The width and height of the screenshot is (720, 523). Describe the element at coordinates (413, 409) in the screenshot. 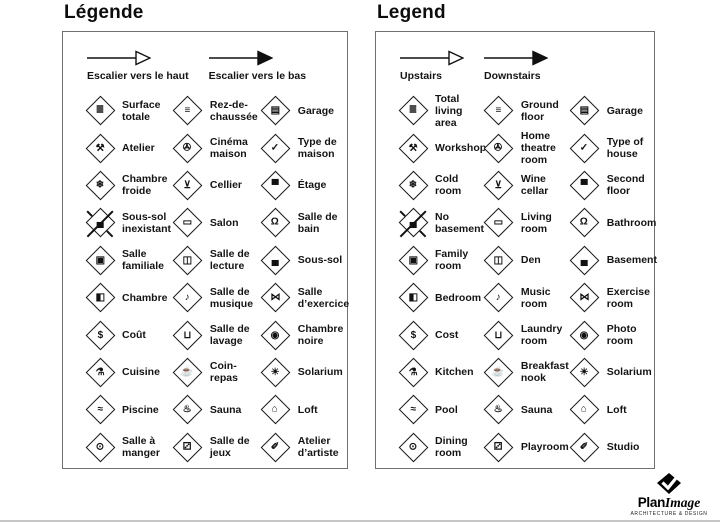

I see `diamond-outline: ≈` at that location.